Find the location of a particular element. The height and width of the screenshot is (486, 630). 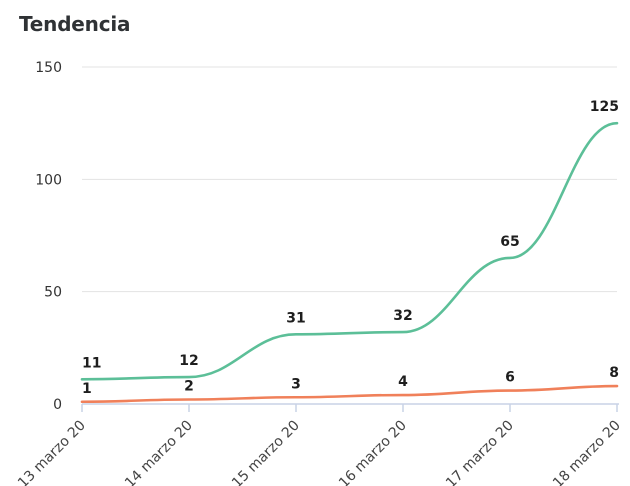

data-label: 6 is located at coordinates (510, 378).